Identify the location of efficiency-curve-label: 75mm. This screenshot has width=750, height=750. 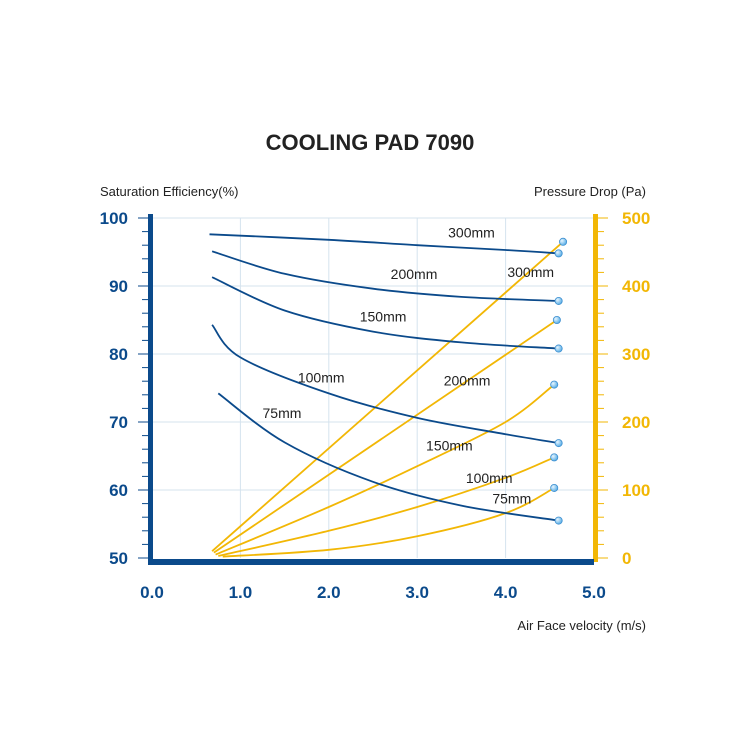
(282, 413).